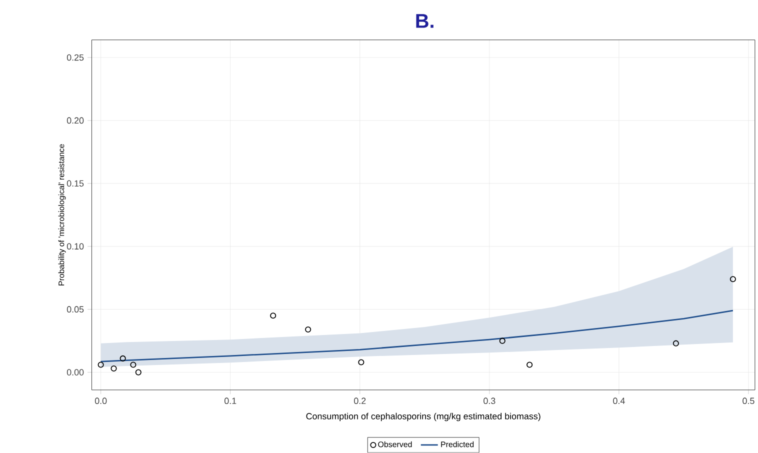  I want to click on x-axis-title: Consumption of cephalosporins (mg/kg estimated biomass), so click(423, 417).